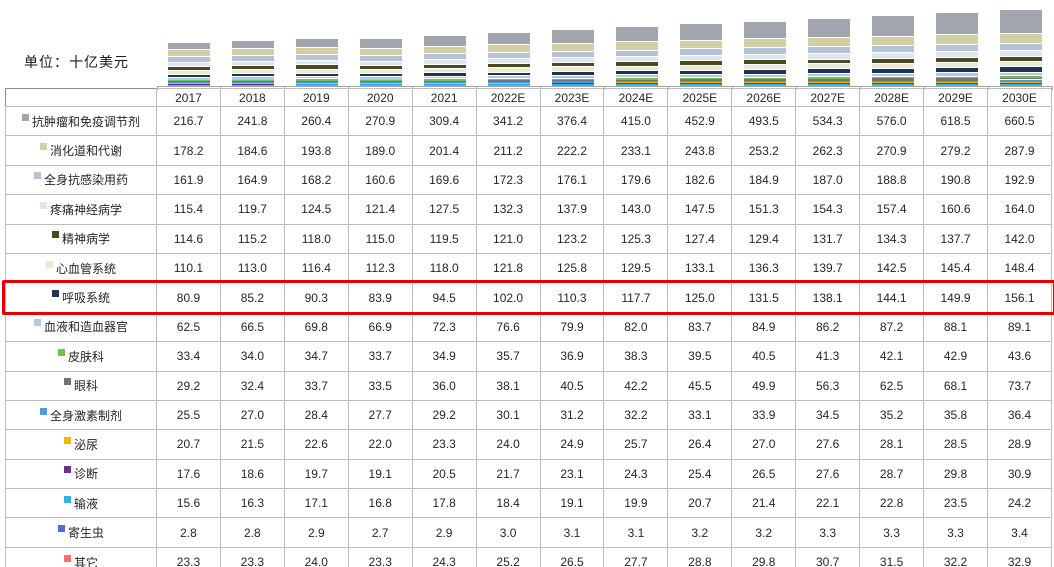 This screenshot has width=1054, height=567. I want to click on value-cell: 160.6, so click(380, 180).